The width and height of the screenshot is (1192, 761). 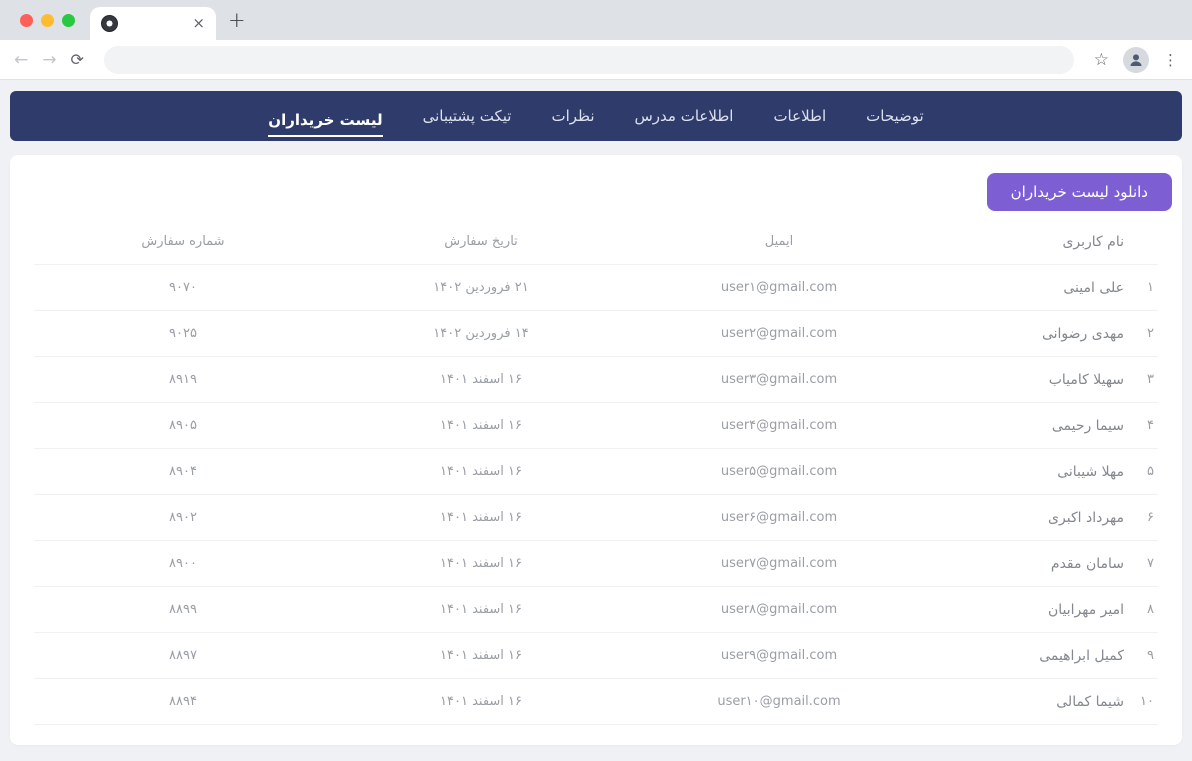 What do you see at coordinates (1170, 59) in the screenshot?
I see `browser-menu-icon: ⋮` at bounding box center [1170, 59].